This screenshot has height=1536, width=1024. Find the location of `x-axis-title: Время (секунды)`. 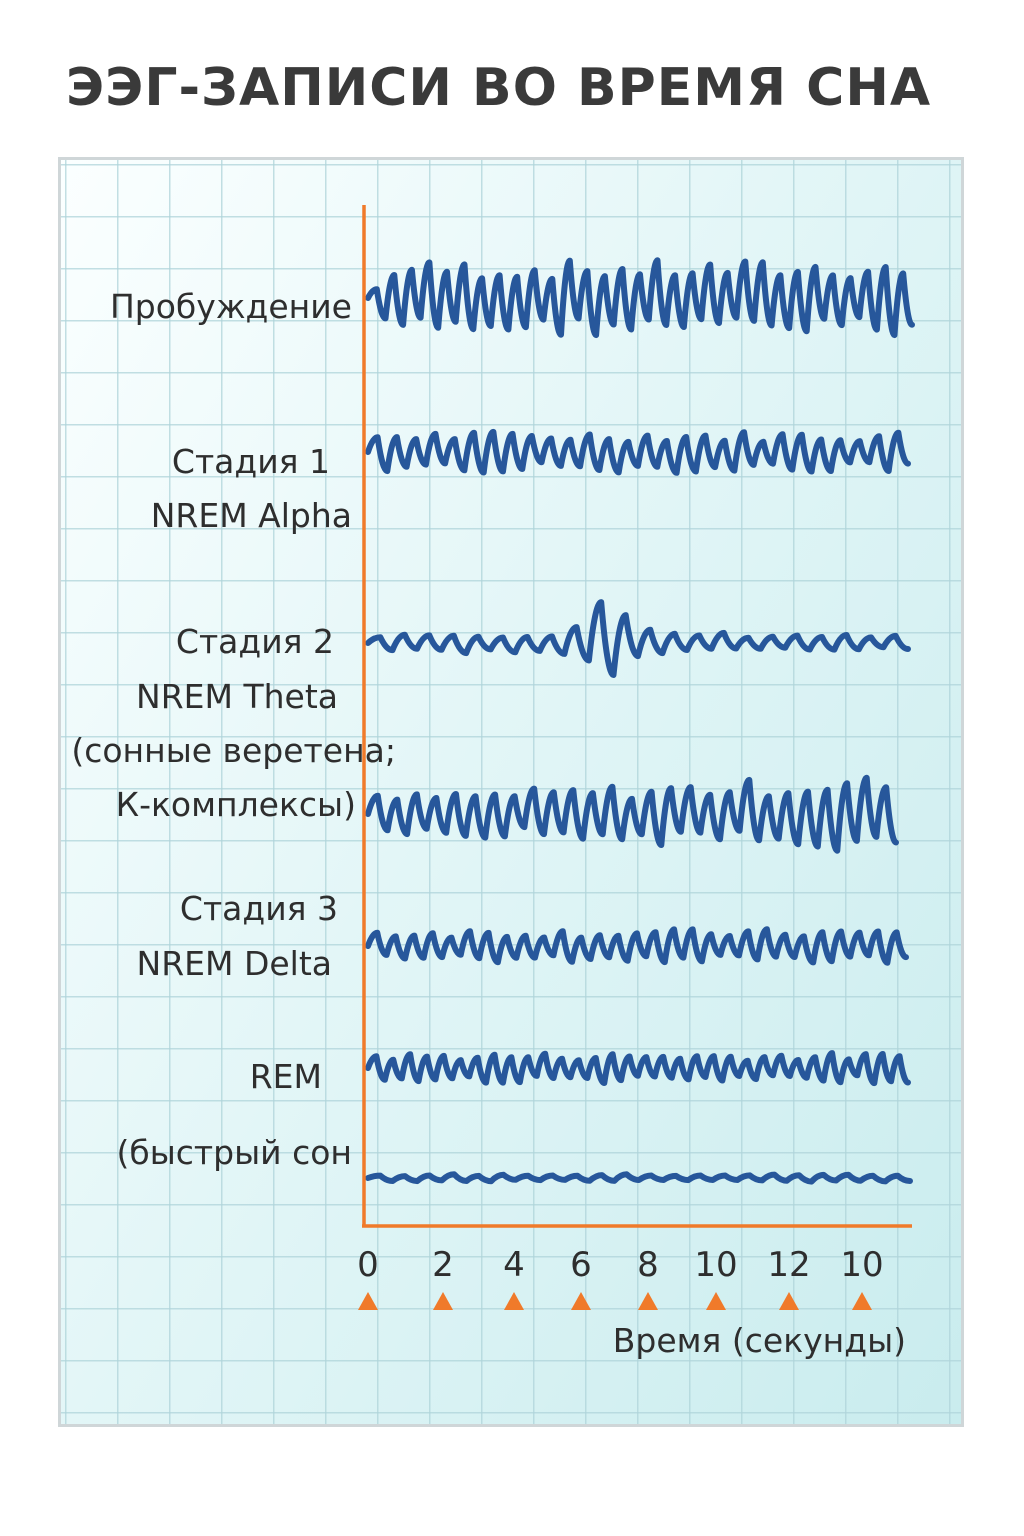

x-axis-title: Время (секунды) is located at coordinates (759, 1340).